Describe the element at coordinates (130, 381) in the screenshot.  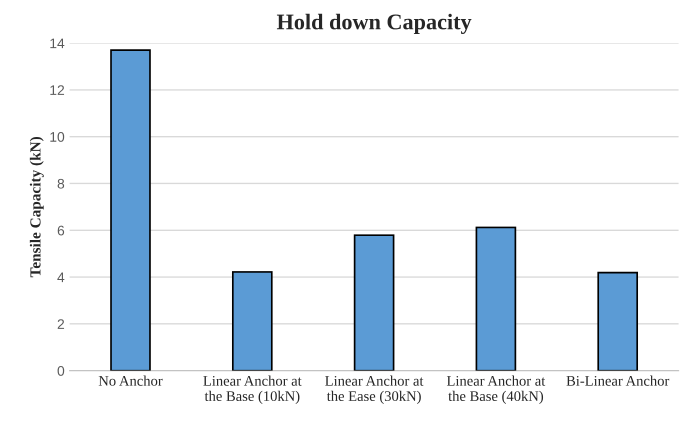
I see `x-tick-label: No Anchor` at that location.